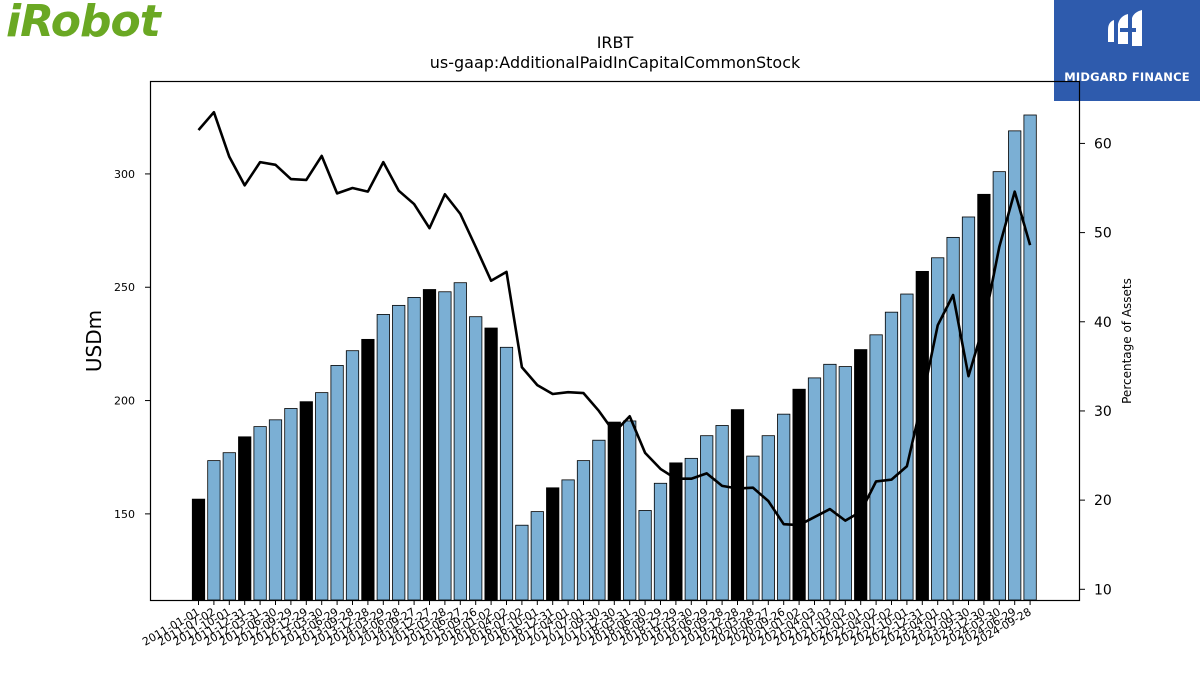 Image resolution: width=1200 pixels, height=675 pixels. I want to click on y2-tick-label: 30, so click(1103, 412).